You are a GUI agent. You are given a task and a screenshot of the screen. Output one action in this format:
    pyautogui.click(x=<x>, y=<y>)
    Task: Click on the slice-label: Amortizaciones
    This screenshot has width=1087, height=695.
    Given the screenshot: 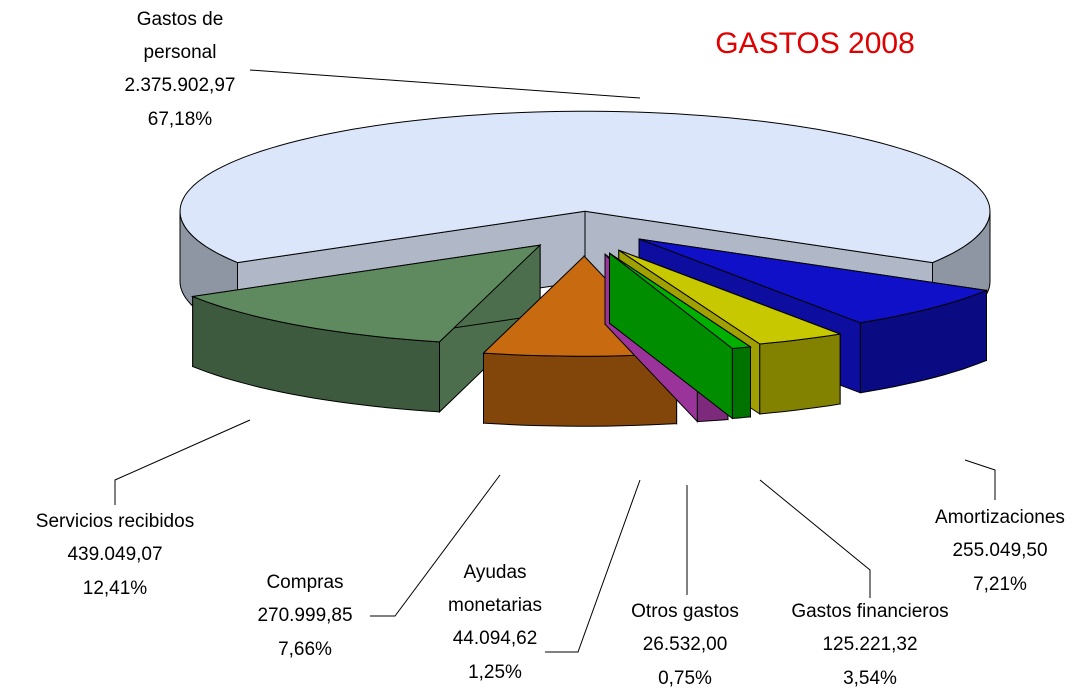 What is the action you would take?
    pyautogui.click(x=1000, y=517)
    